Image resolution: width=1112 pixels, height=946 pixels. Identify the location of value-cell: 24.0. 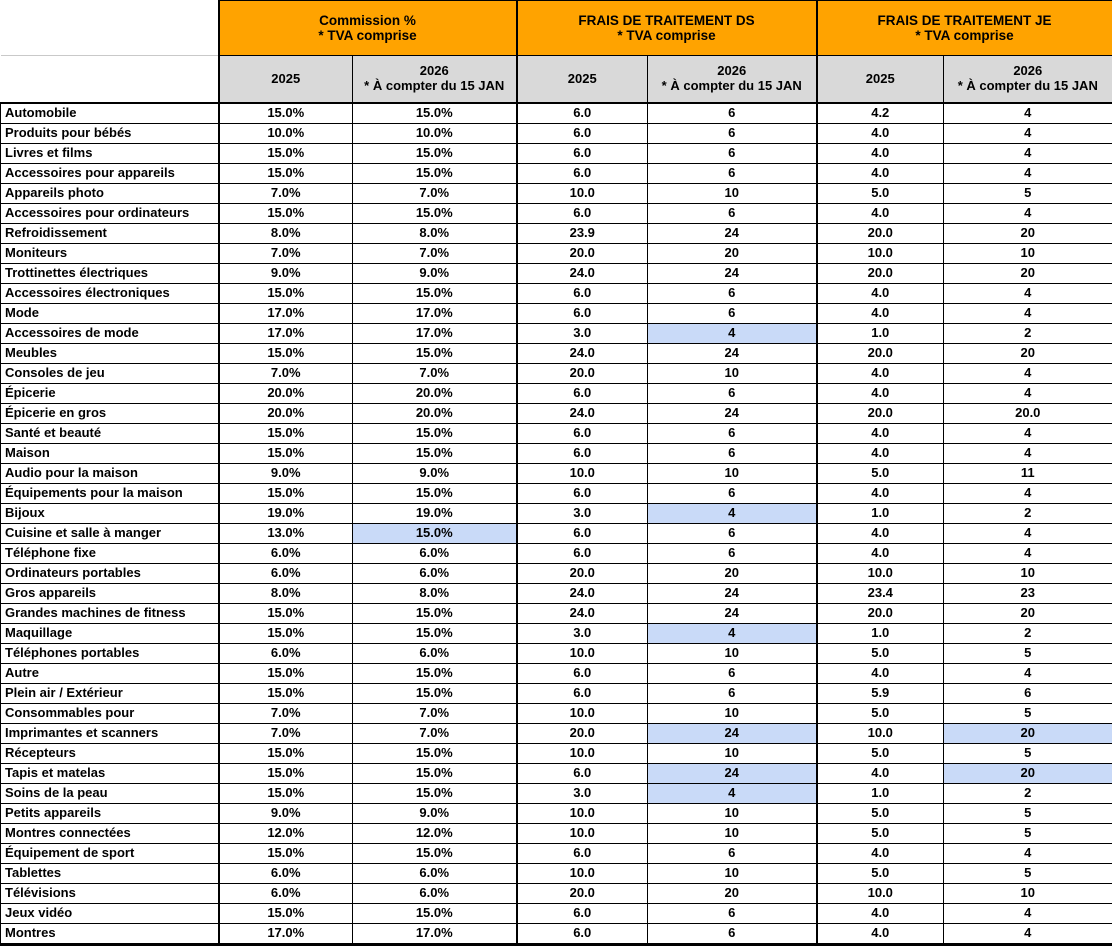
(581, 593).